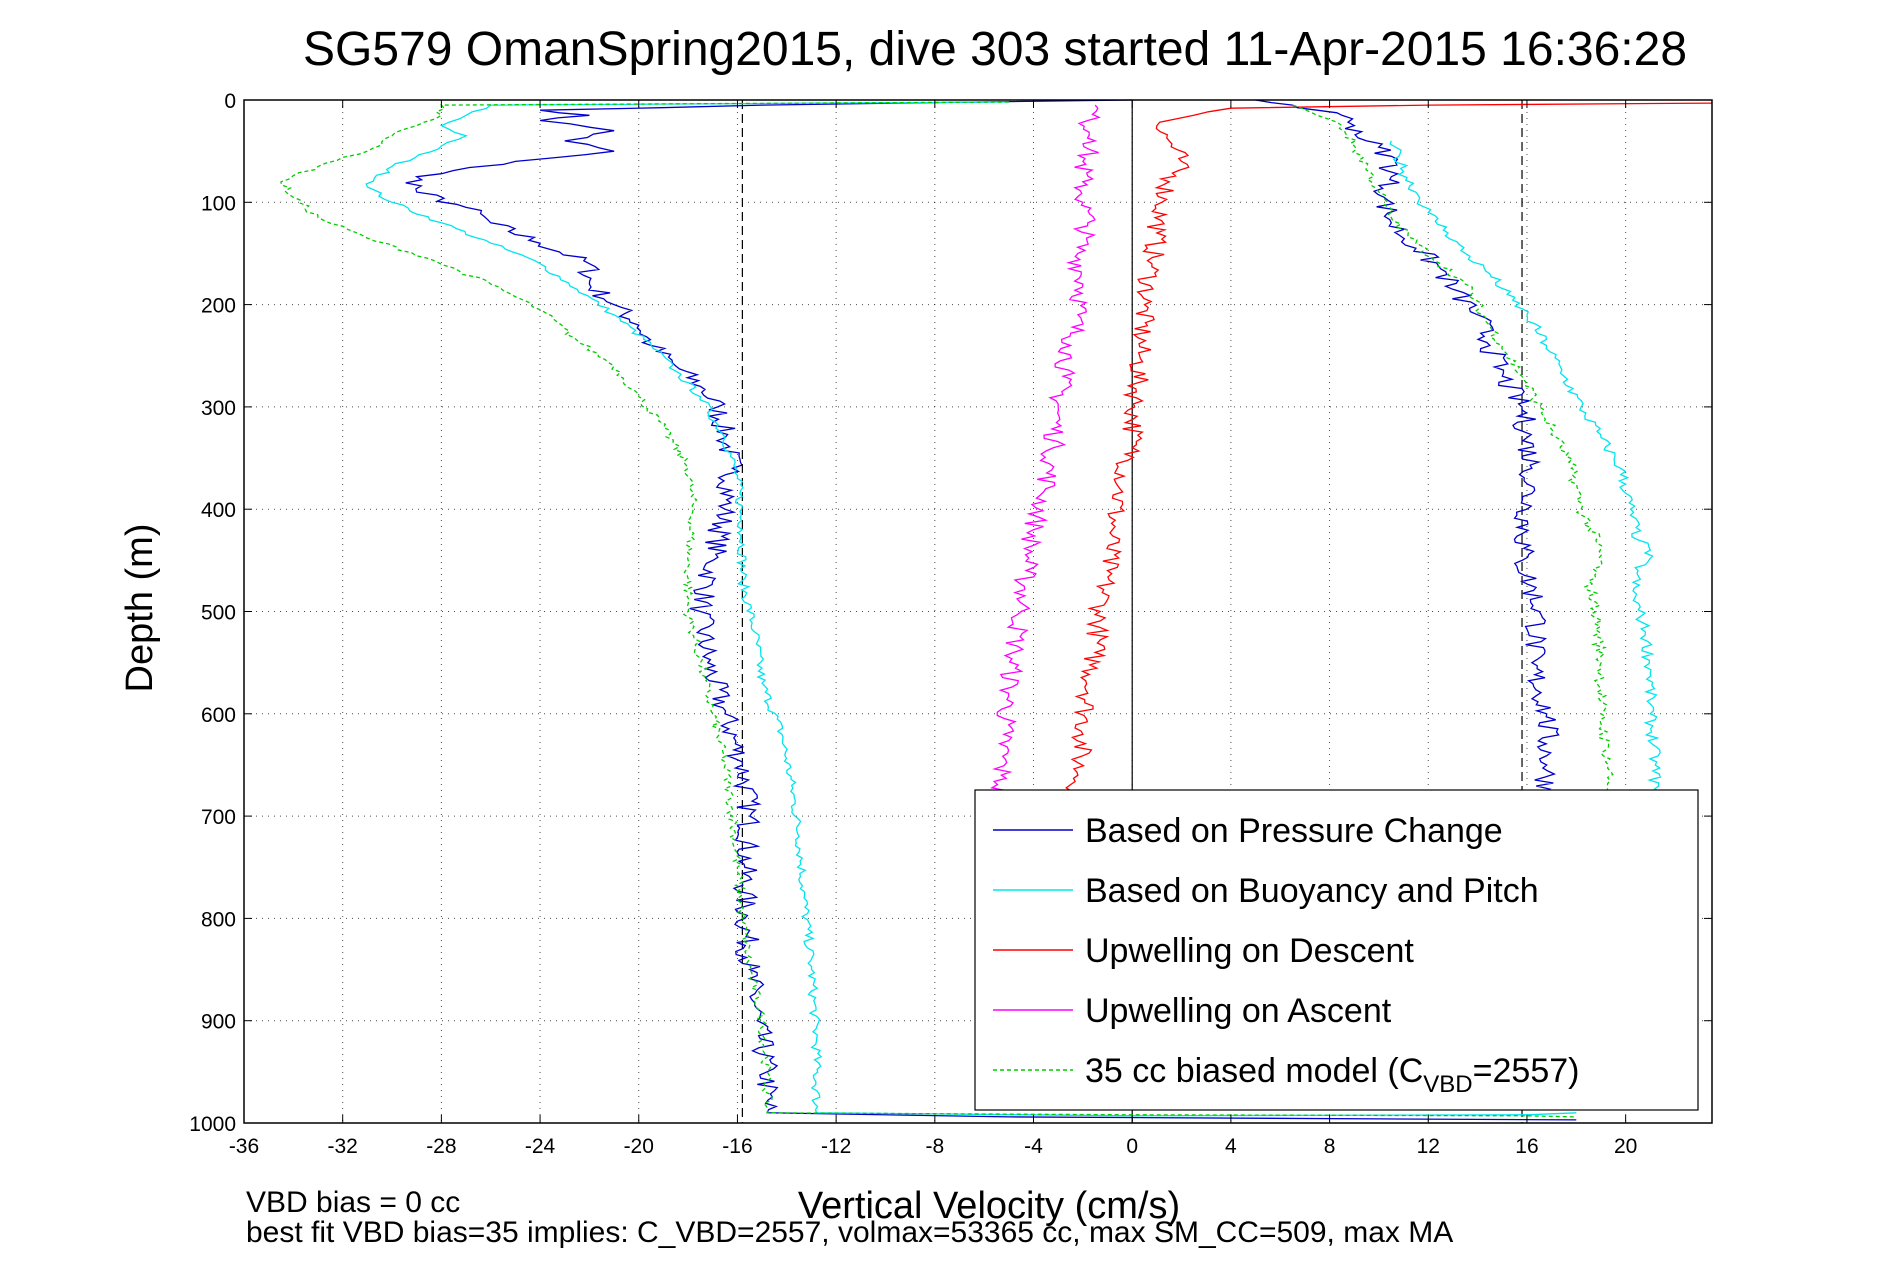 This screenshot has height=1262, width=1891. Describe the element at coordinates (934, 1146) in the screenshot. I see `x-tick-label: -8` at that location.